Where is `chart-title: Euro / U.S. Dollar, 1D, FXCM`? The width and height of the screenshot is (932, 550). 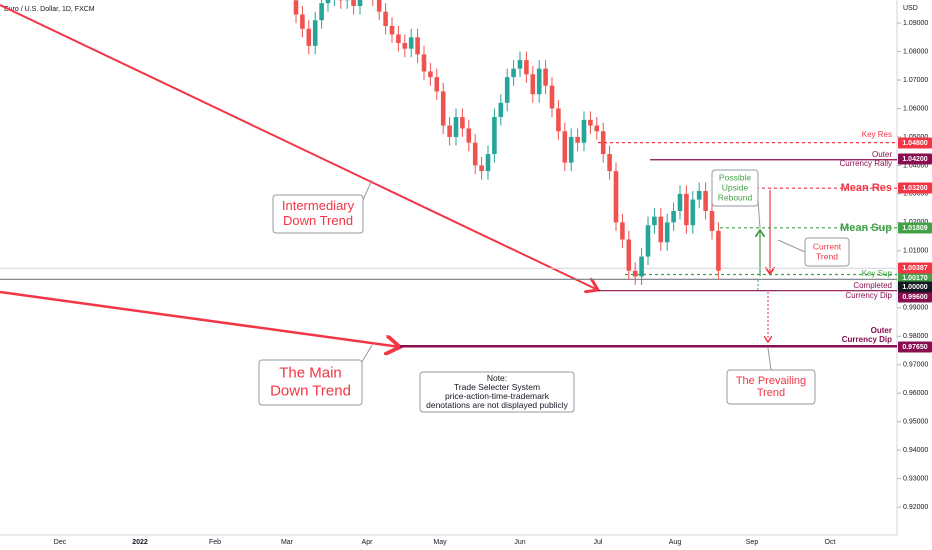
chart-title: Euro / U.S. Dollar, 1D, FXCM is located at coordinates (49, 9).